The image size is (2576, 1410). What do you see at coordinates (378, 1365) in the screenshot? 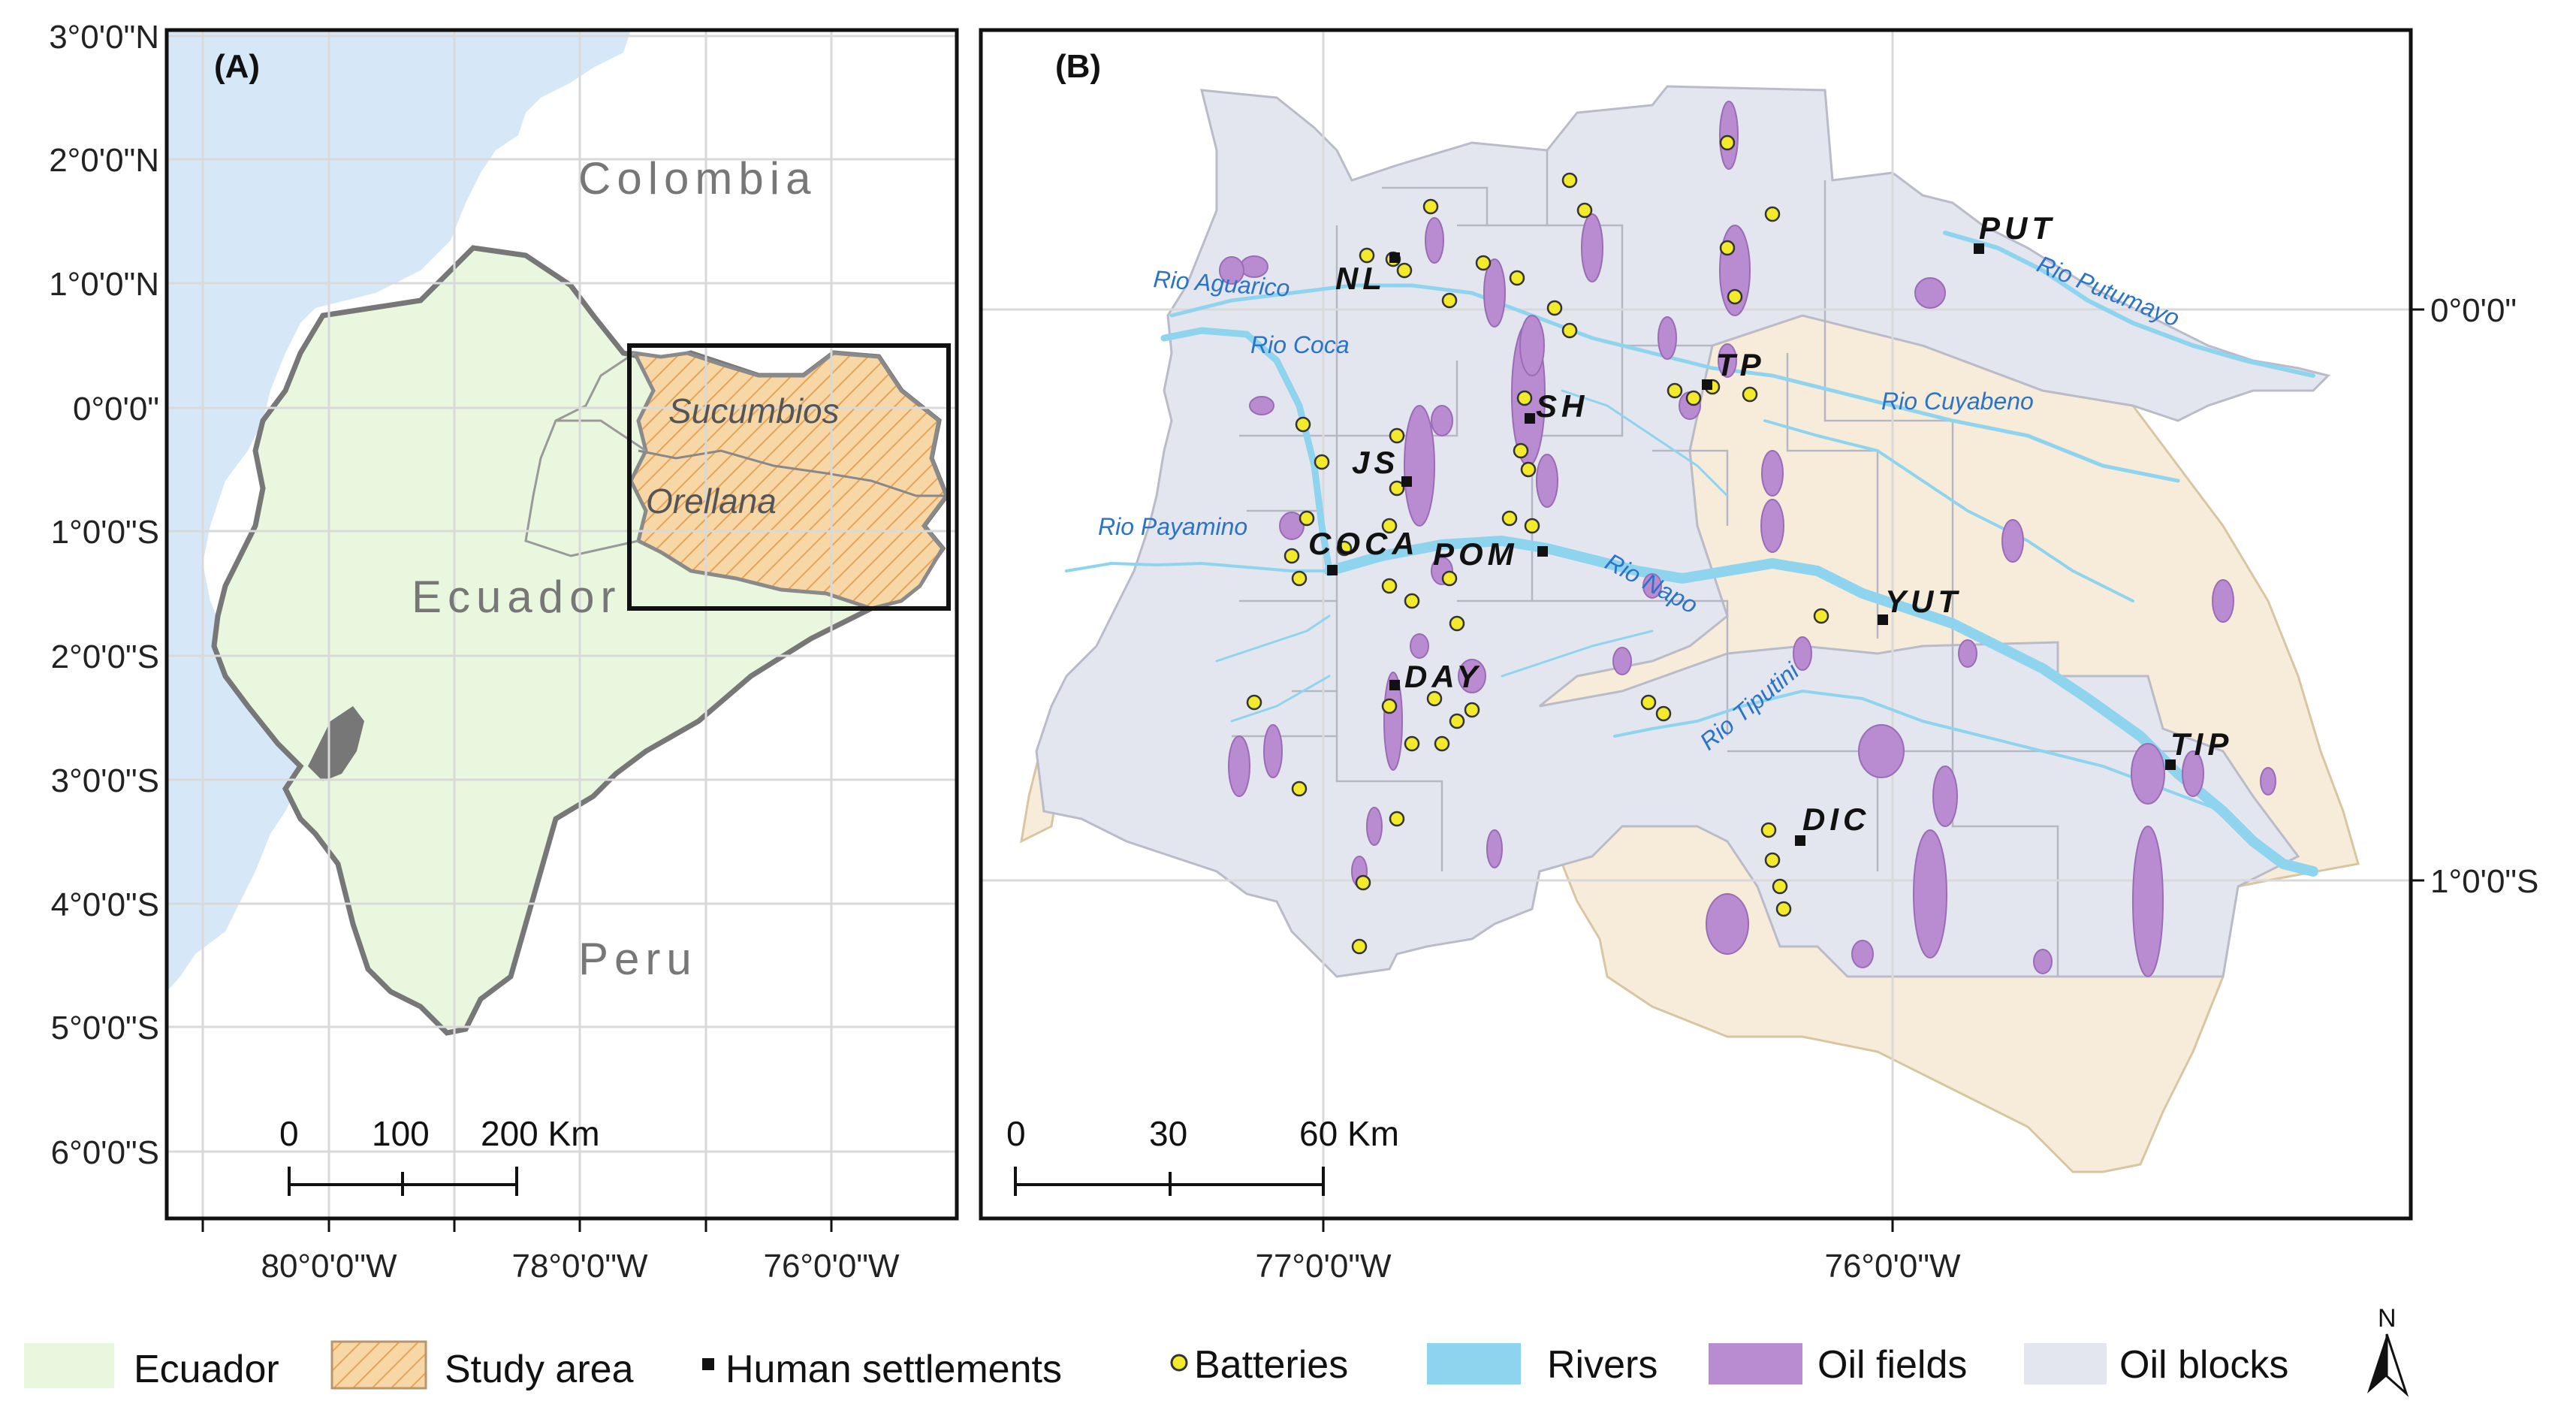
I see `legend-swatch-study-area` at bounding box center [378, 1365].